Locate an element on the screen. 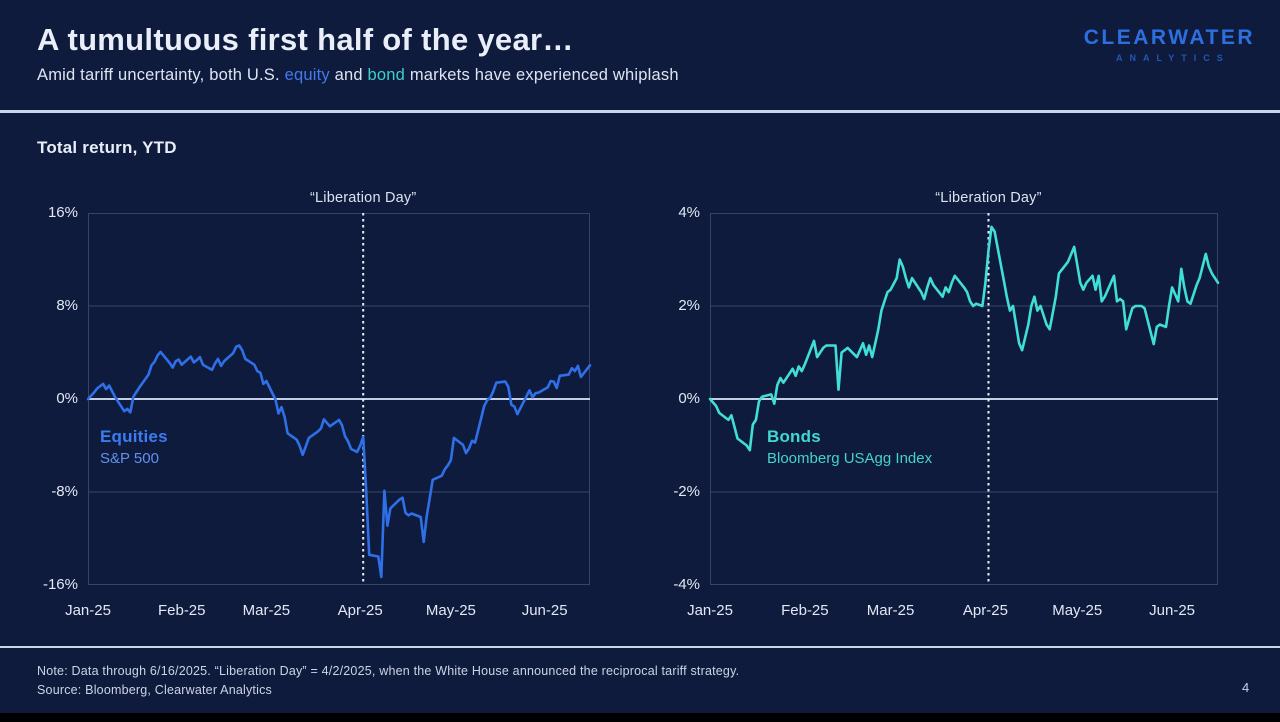 The image size is (1280, 722). footer-divider is located at coordinates (640, 647).